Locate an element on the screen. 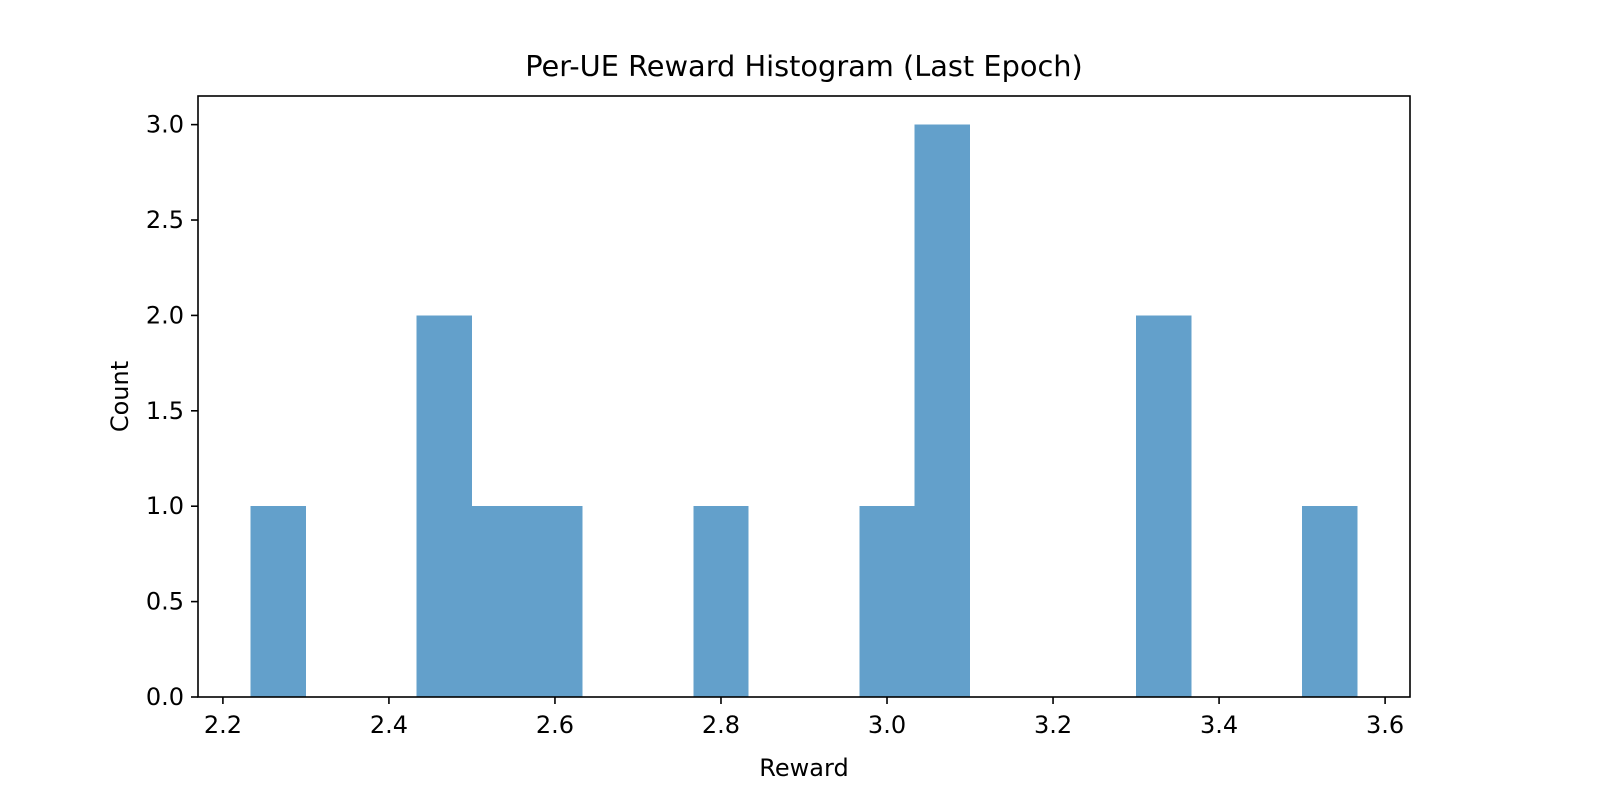 The image size is (1600, 800). x-tick-label: 2.2 is located at coordinates (223, 725).